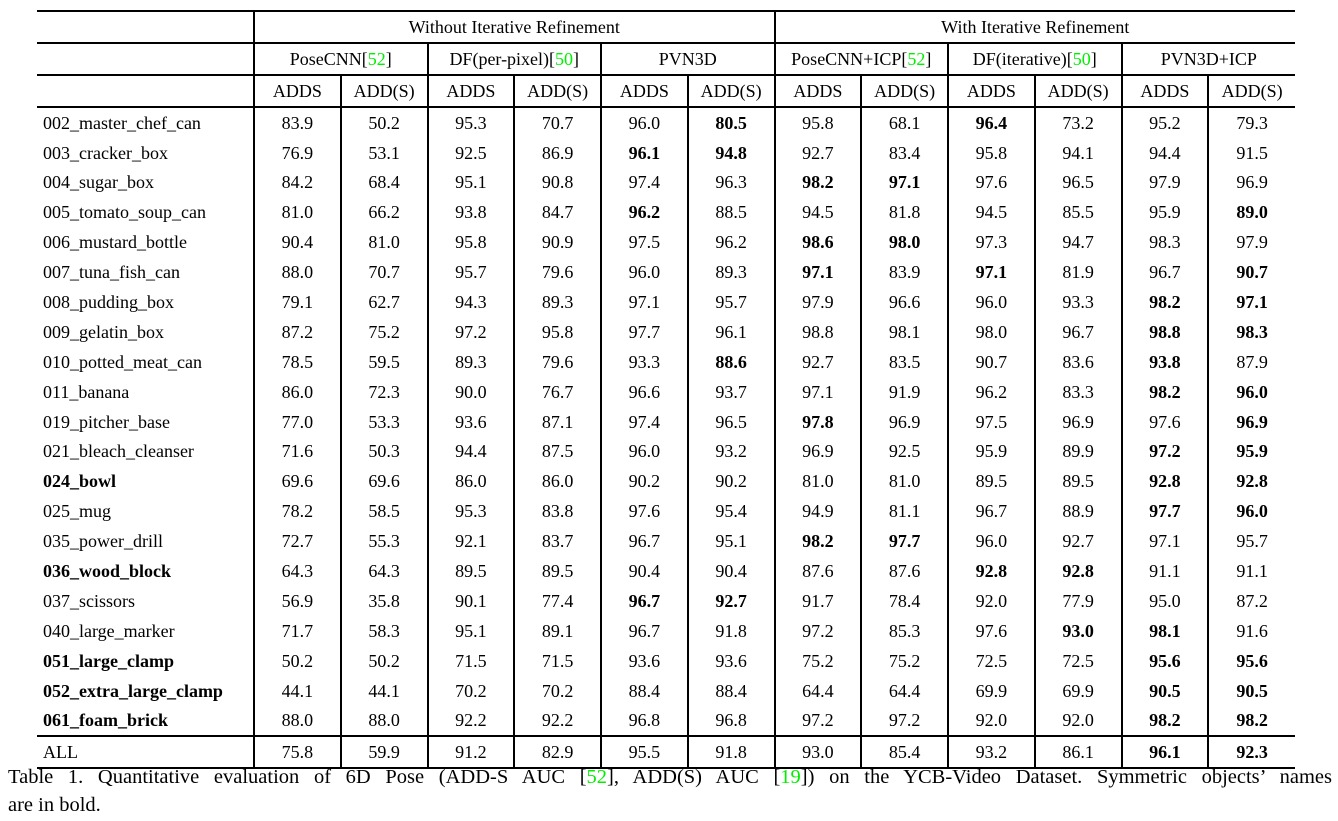  Describe the element at coordinates (1251, 690) in the screenshot. I see `value-cell: 90.5` at that location.